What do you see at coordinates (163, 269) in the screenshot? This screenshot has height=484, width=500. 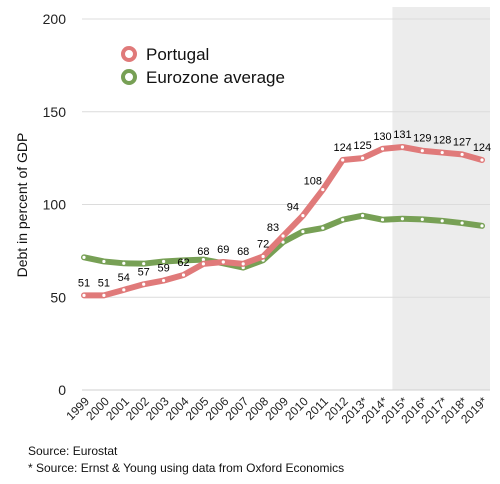 I see `data-label-portugal: 59` at bounding box center [163, 269].